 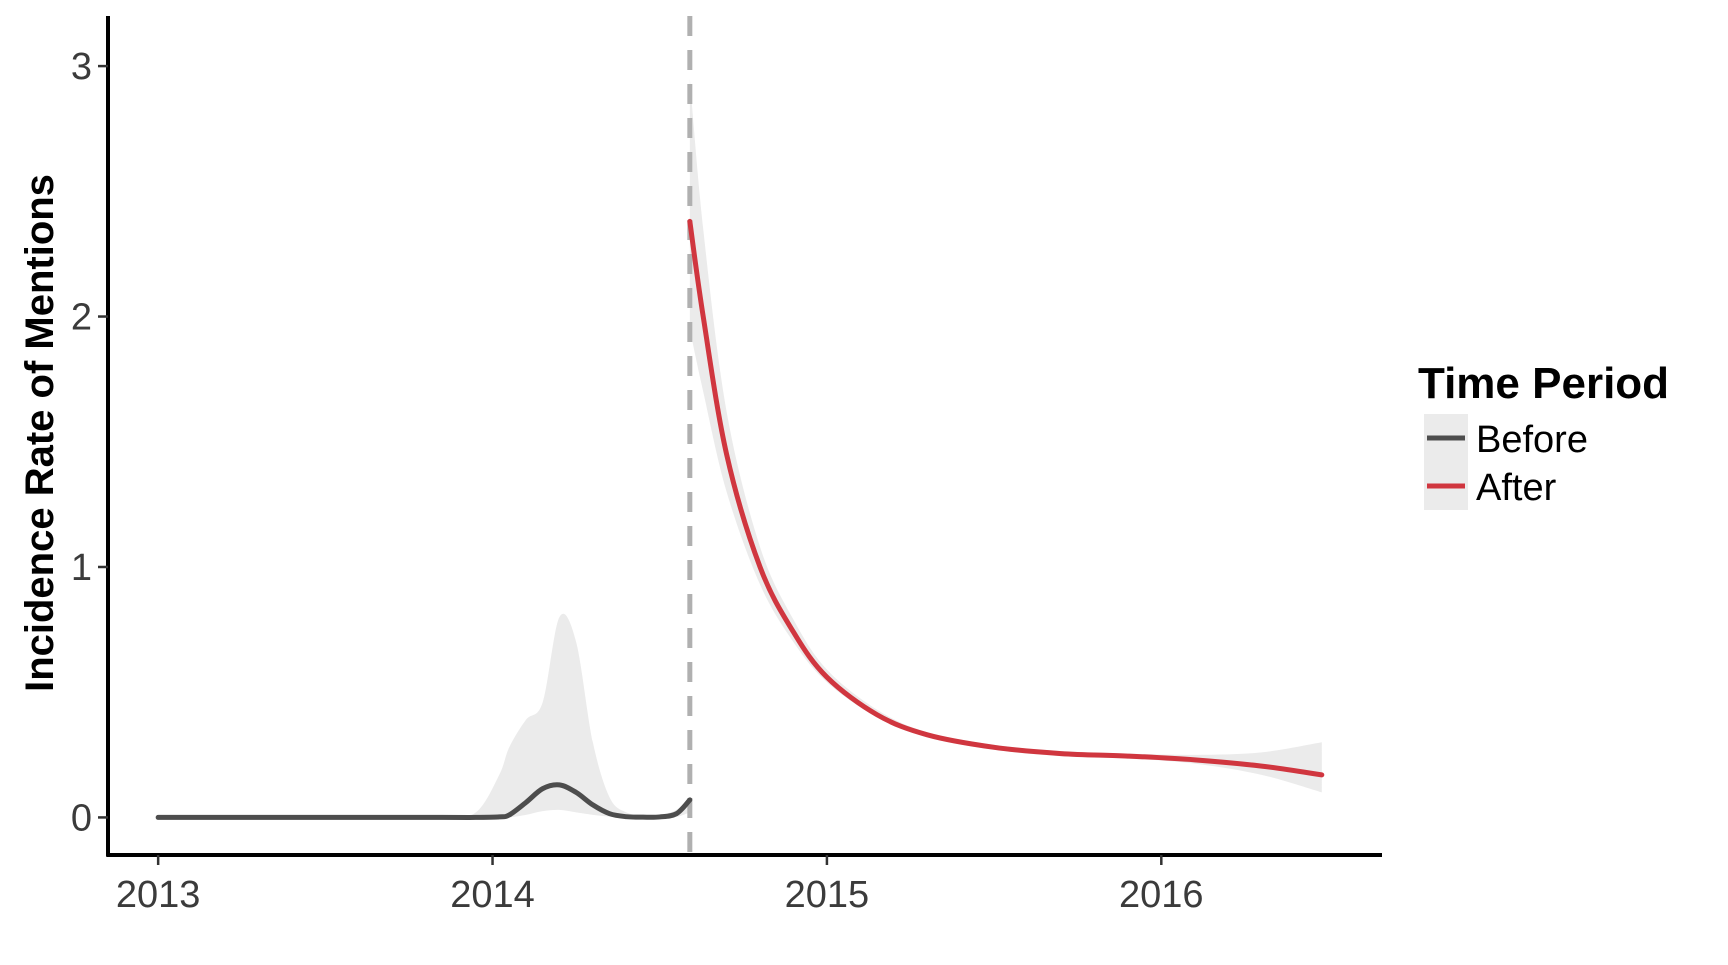 What do you see at coordinates (81, 568) in the screenshot?
I see `y-tick-label: 1` at bounding box center [81, 568].